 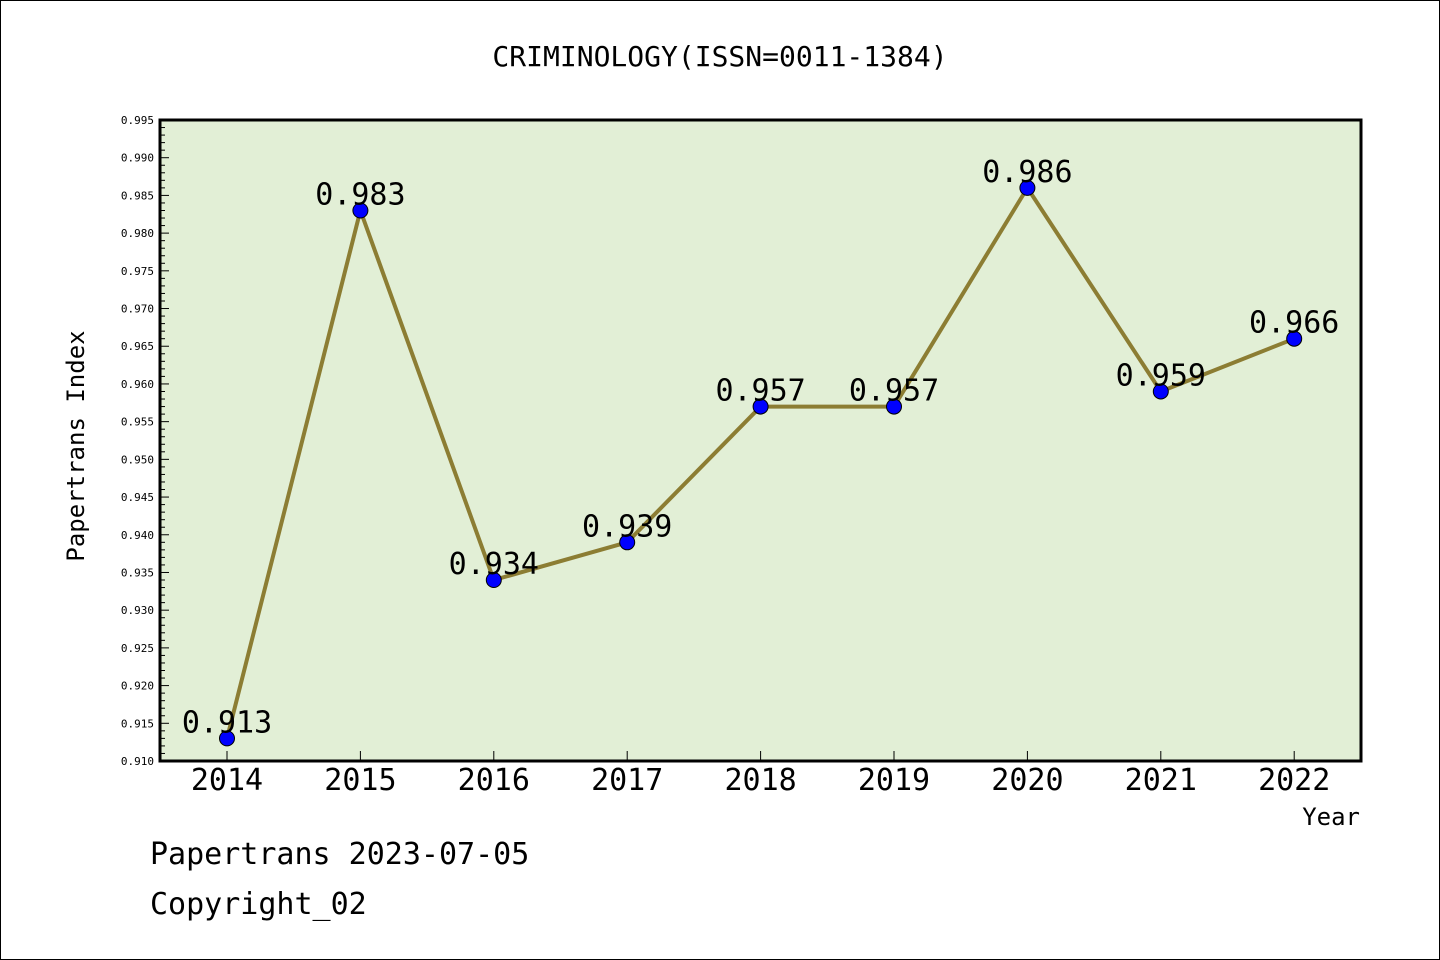 I want to click on data-label: 0.959, so click(x=1161, y=375).